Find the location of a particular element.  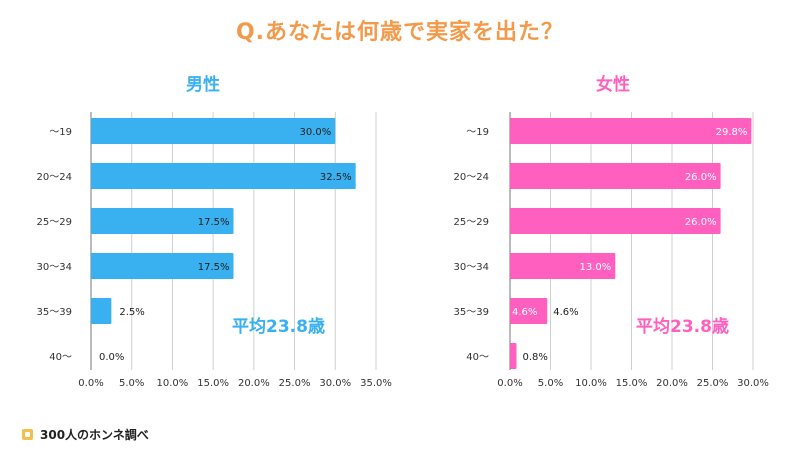

male-average-annotation: 平均23.8歳 is located at coordinates (278, 326).